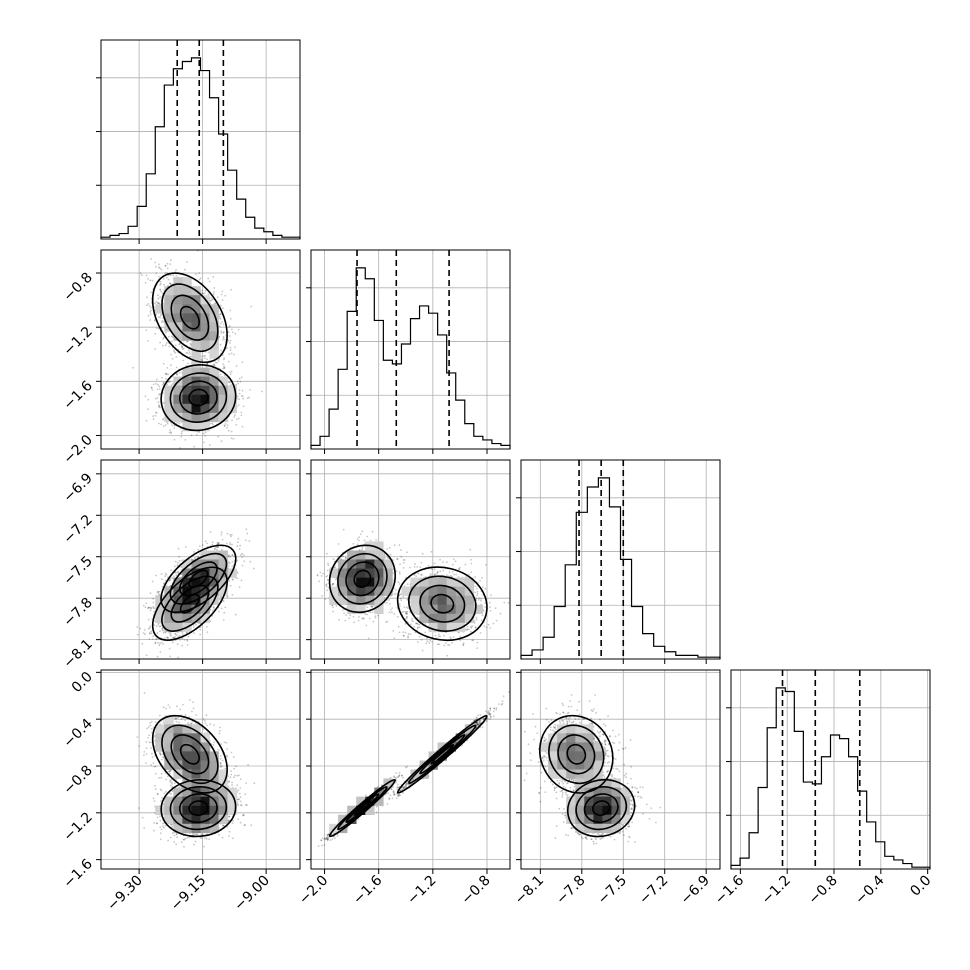 This screenshot has height=970, width=970. Describe the element at coordinates (313, 890) in the screenshot. I see `x-tick-label: −2.0` at that location.